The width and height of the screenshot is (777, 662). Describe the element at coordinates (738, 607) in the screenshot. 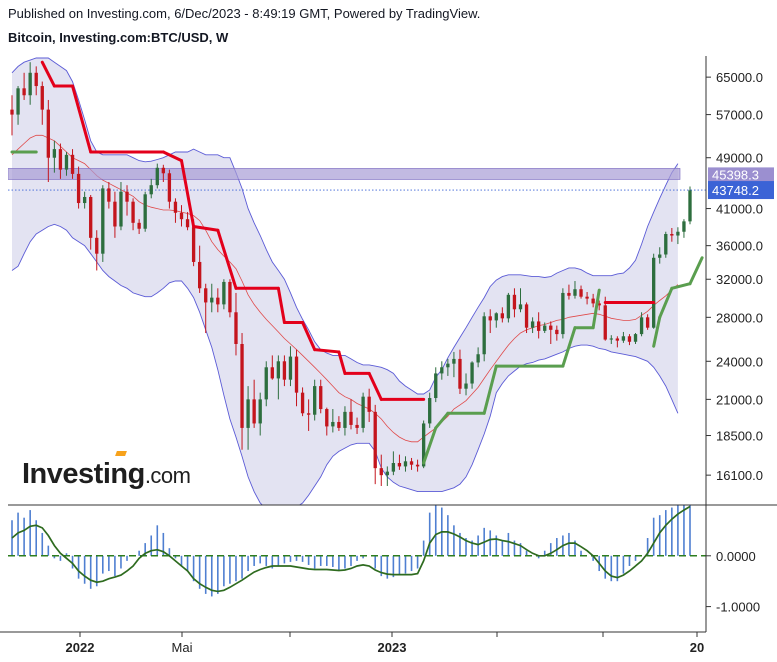

I see `macd-tick-label: -1.0000` at that location.